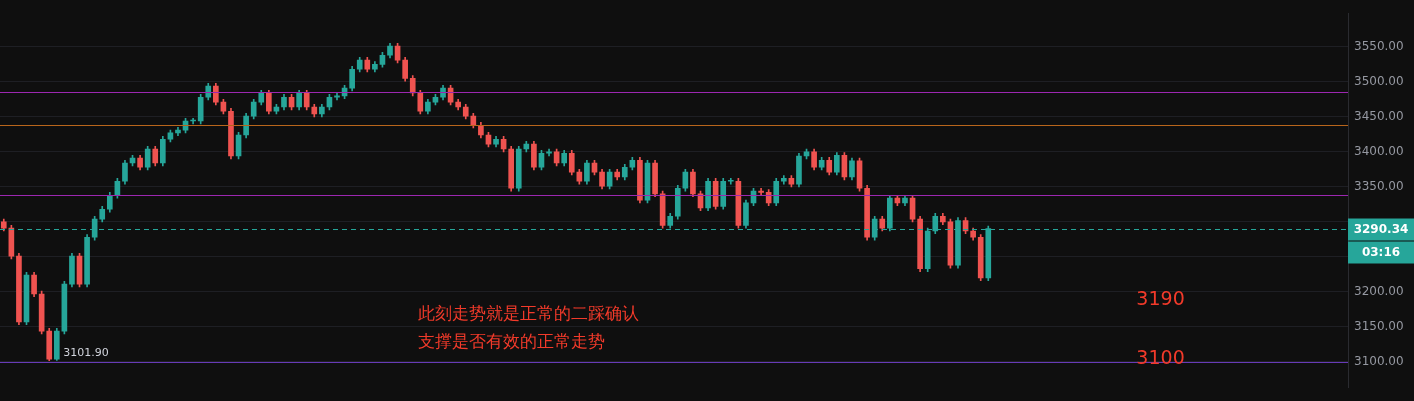 The image size is (1414, 401). I want to click on y-tick-label: 3400.00, so click(1379, 150).